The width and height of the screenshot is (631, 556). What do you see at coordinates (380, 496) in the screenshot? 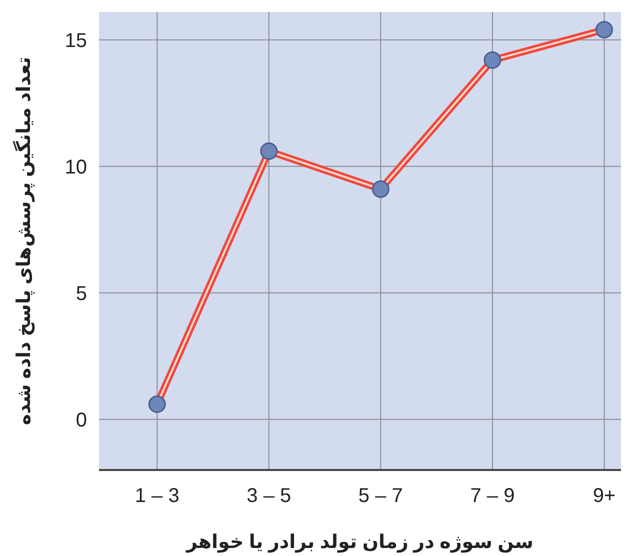
I see `x-tick-label: 5 – 7` at bounding box center [380, 496].